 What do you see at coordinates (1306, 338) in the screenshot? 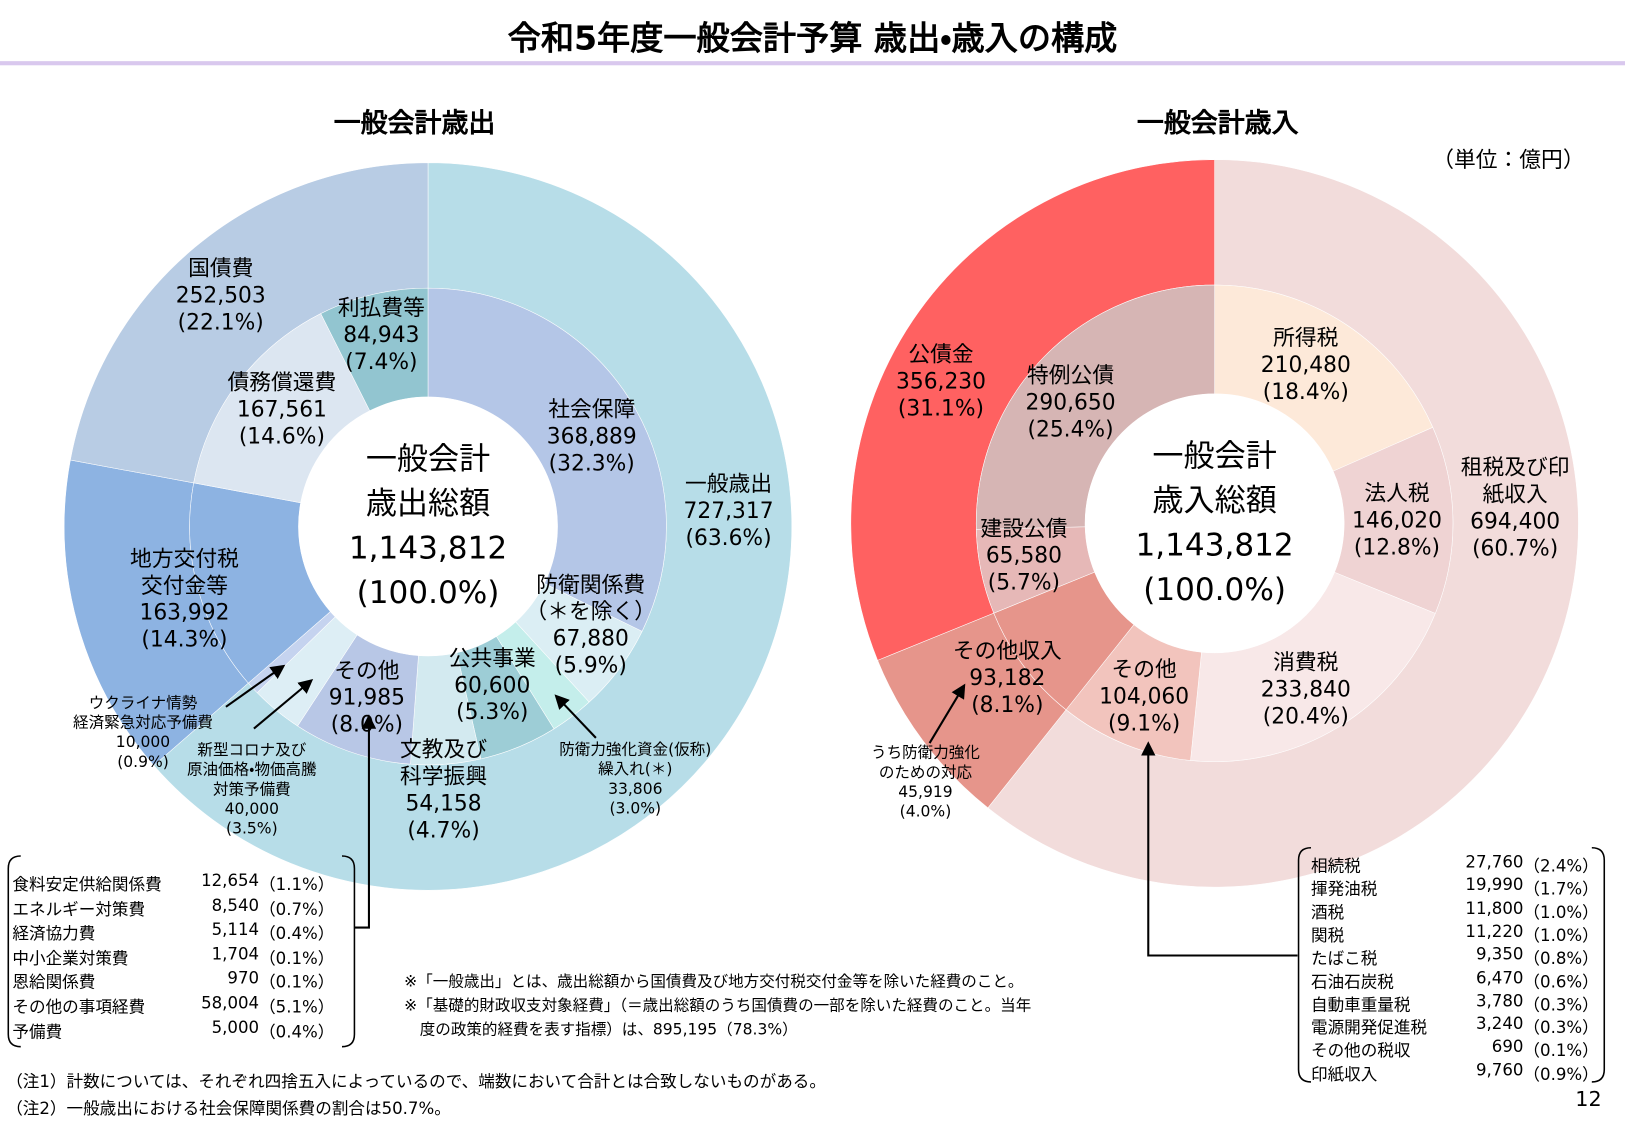
I see `segment-name: 所得税` at bounding box center [1306, 338].